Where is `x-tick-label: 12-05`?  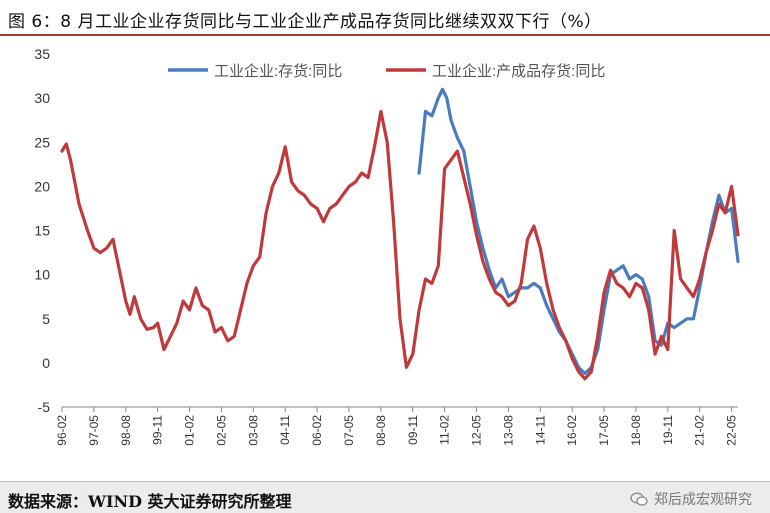 x-tick-label: 12-05 is located at coordinates (477, 430).